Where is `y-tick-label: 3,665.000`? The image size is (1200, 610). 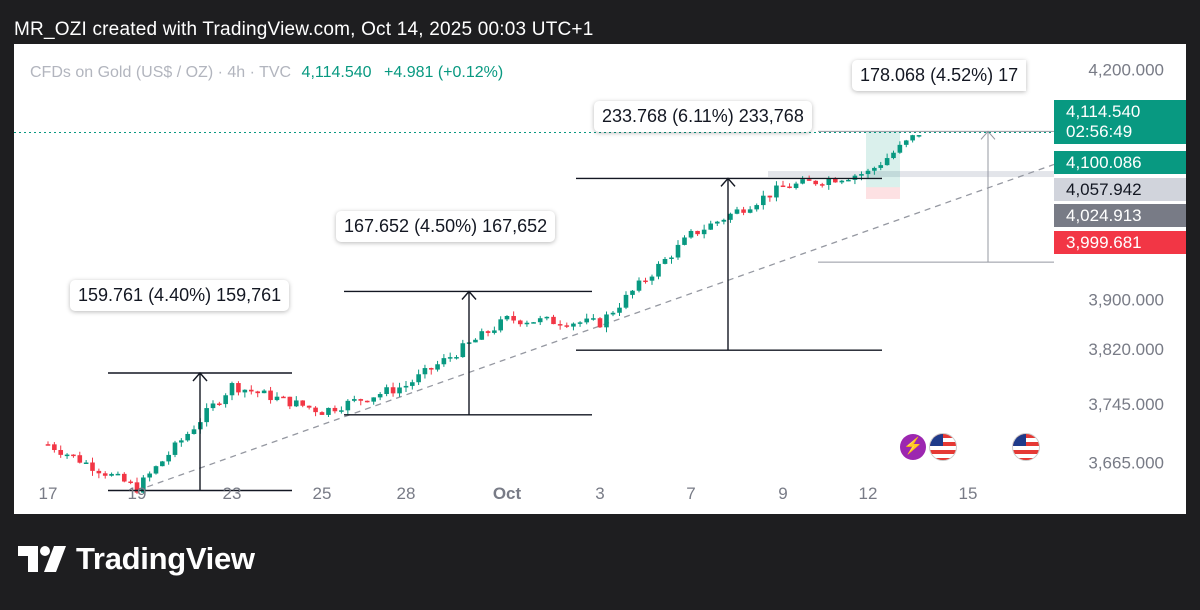
y-tick-label: 3,665.000 is located at coordinates (1126, 463).